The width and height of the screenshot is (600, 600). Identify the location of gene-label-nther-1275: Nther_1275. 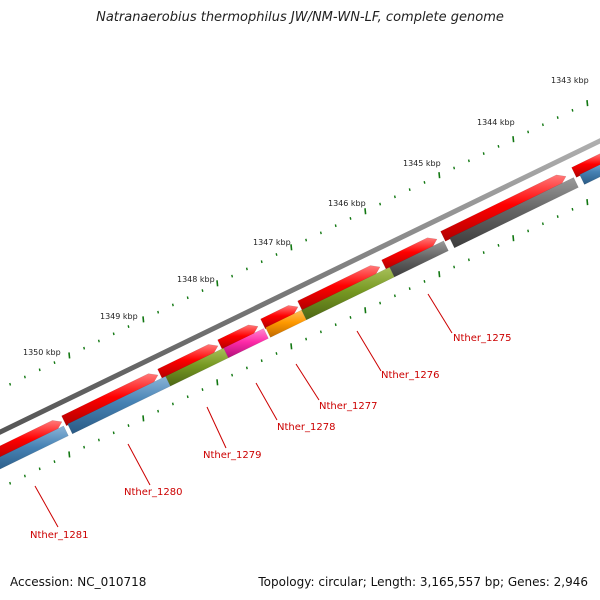
(482, 338).